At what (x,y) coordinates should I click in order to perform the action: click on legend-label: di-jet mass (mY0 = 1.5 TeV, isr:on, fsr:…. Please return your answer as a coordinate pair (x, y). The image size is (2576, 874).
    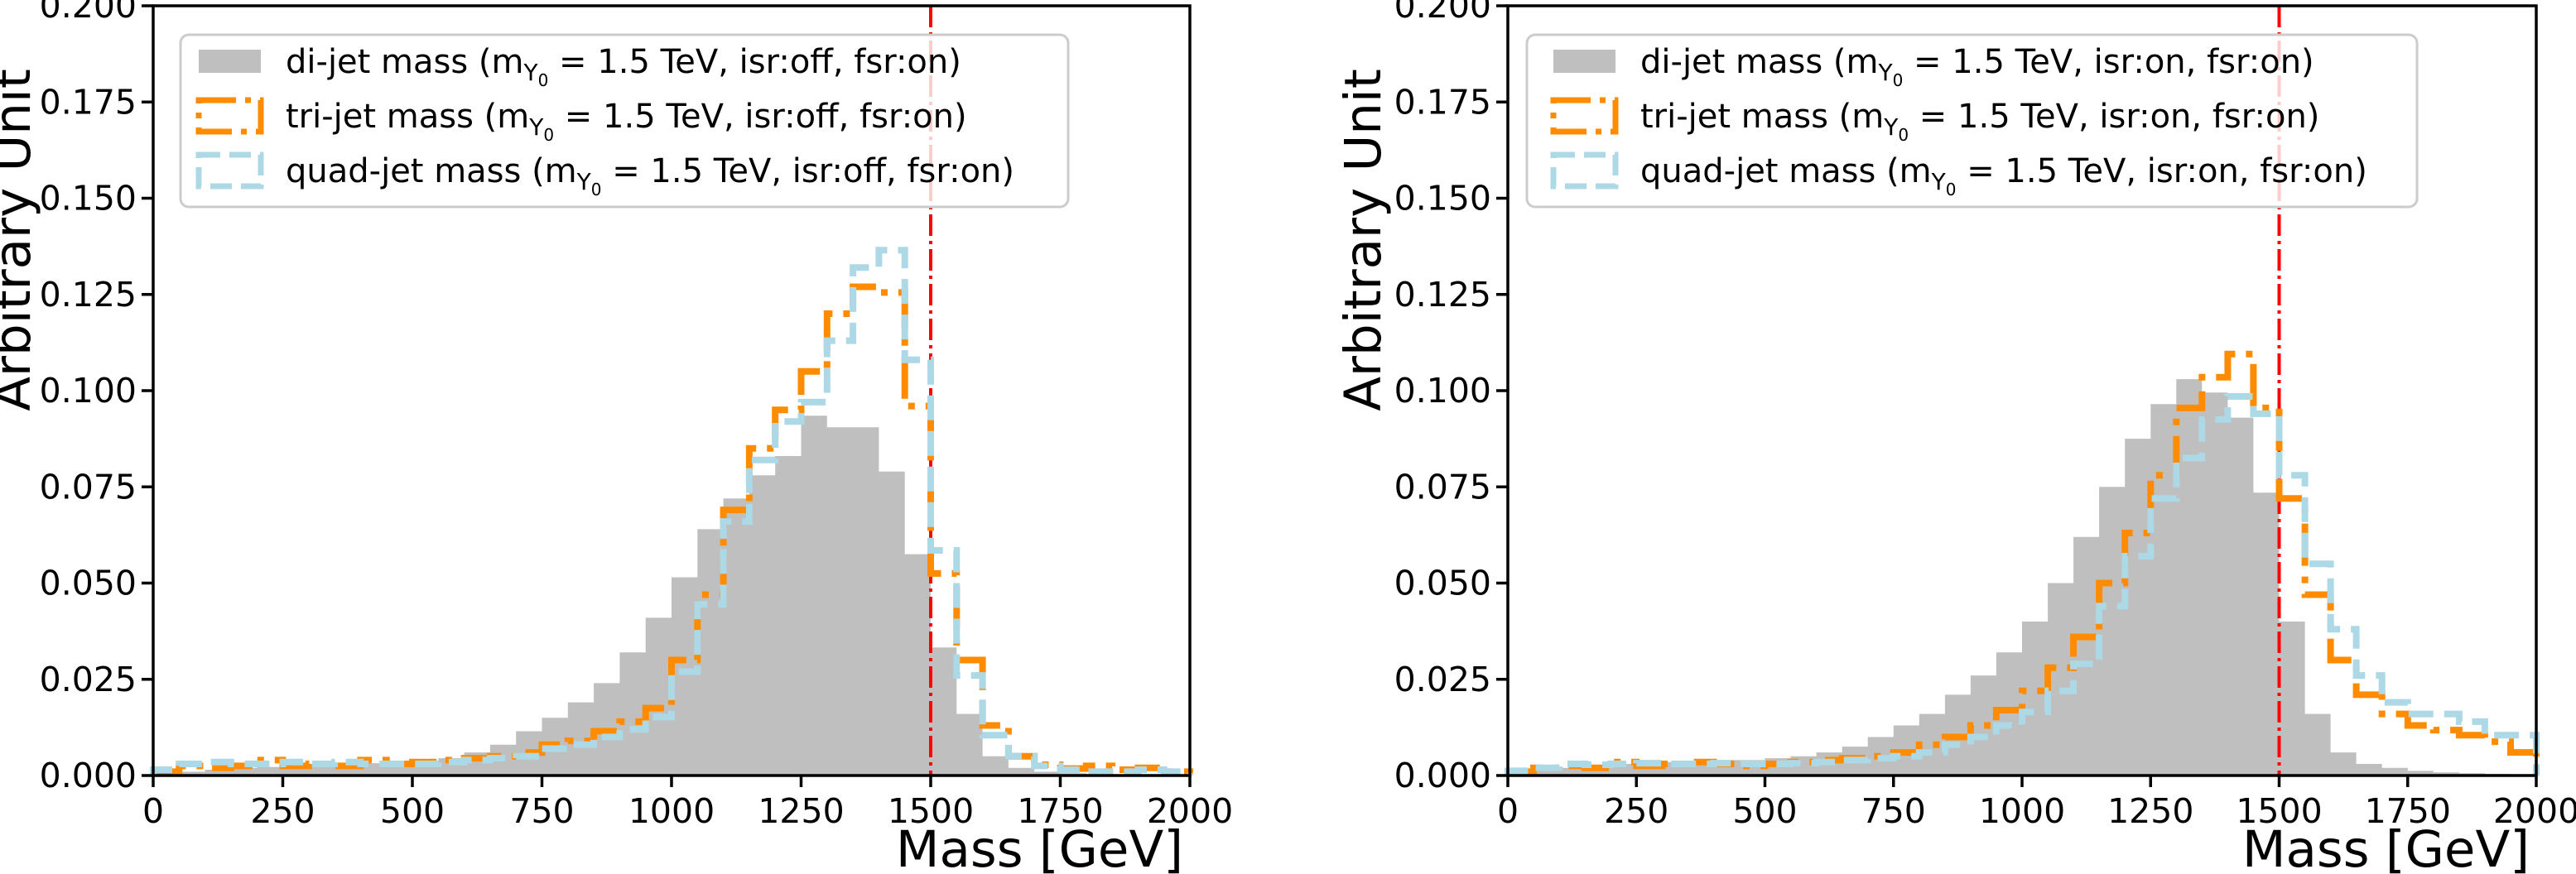
    Looking at the image, I should click on (1977, 66).